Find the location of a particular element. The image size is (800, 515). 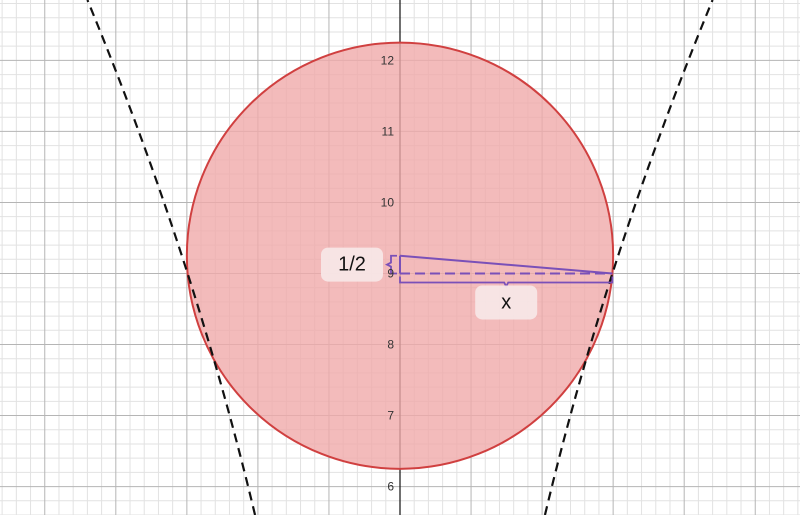

y-tick-label: 12 is located at coordinates (388, 60).